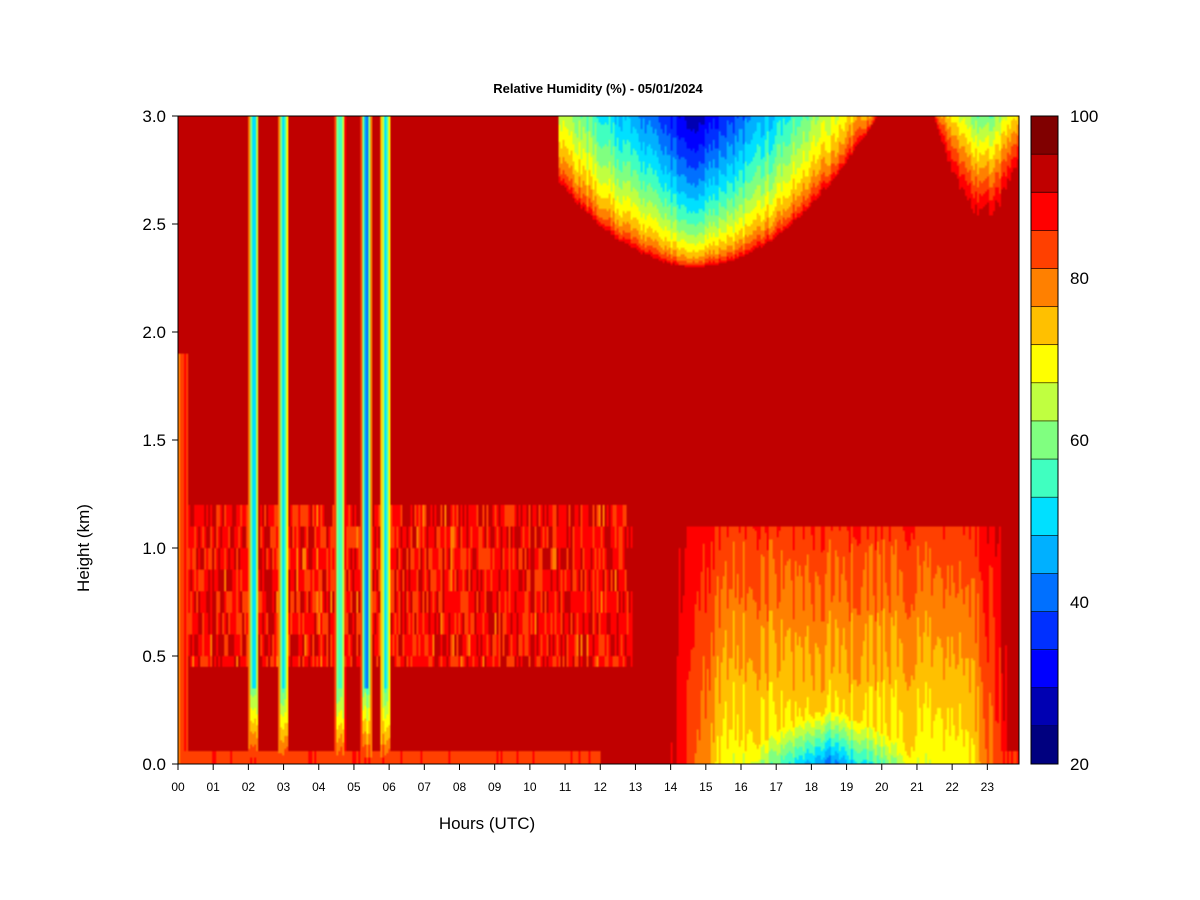 This screenshot has width=1200, height=900. Describe the element at coordinates (598, 88) in the screenshot. I see `chart-title: Relative Humidity (%) - 05/01/2024` at that location.